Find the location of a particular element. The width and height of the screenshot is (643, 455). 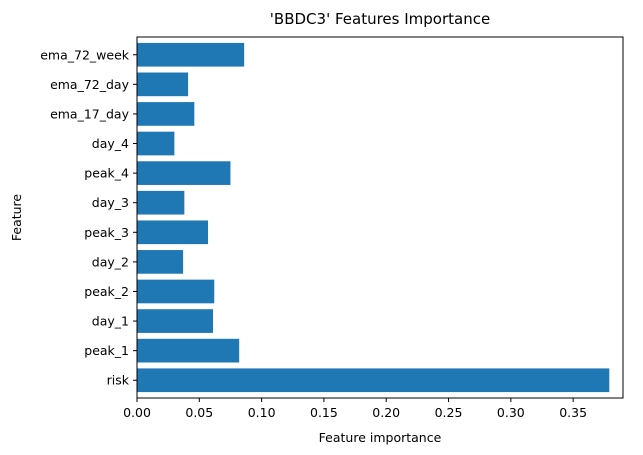

bar-ema-17-day is located at coordinates (166, 114).